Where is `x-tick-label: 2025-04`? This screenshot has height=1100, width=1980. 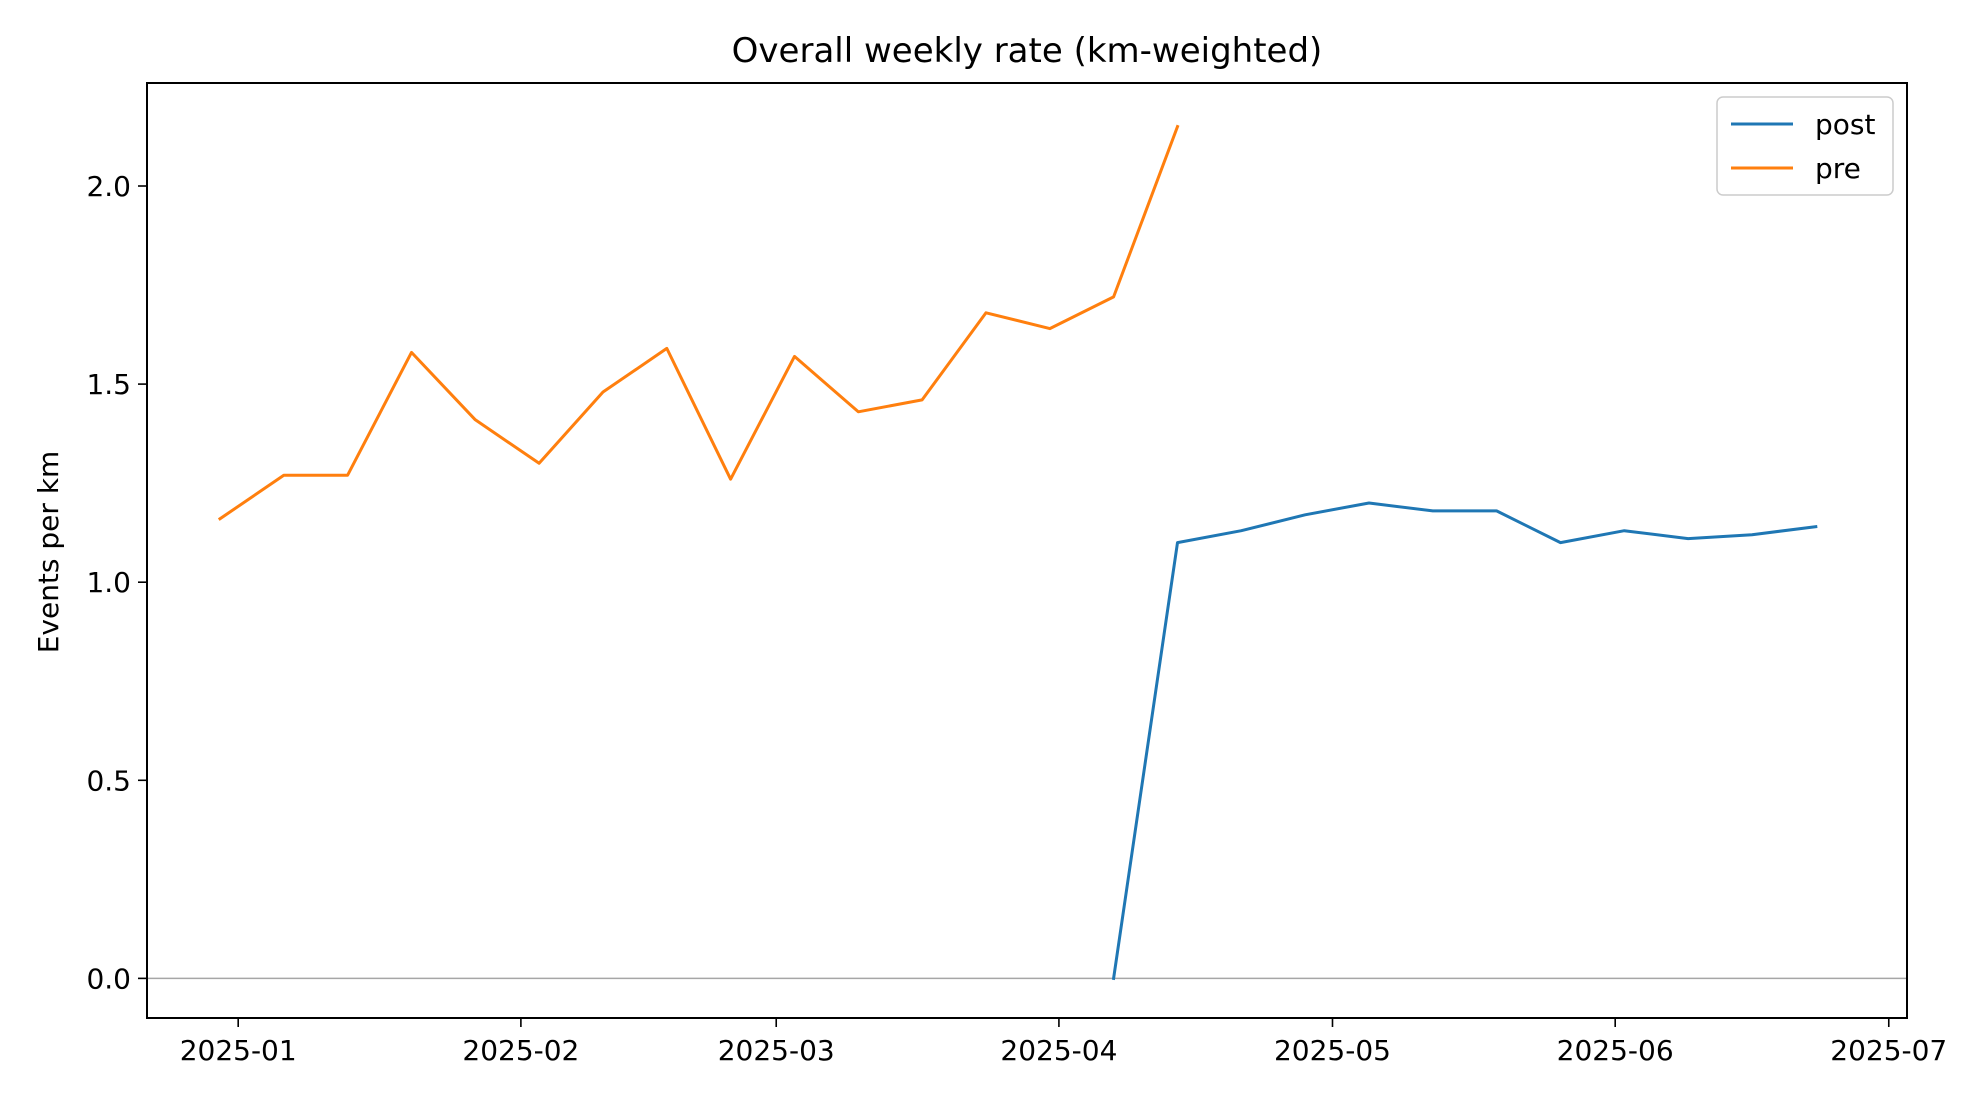 x-tick-label: 2025-04 is located at coordinates (1058, 1050).